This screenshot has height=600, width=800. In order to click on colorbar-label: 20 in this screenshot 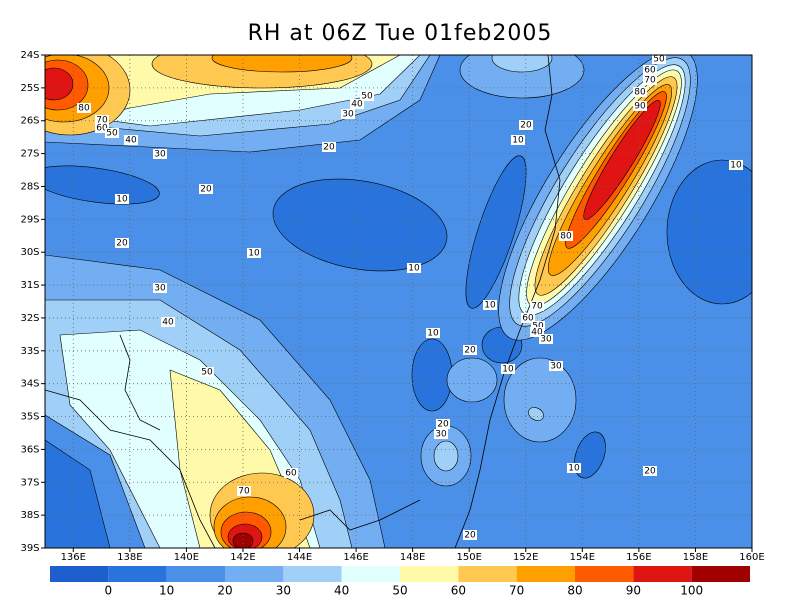, I will do `click(224, 591)`.